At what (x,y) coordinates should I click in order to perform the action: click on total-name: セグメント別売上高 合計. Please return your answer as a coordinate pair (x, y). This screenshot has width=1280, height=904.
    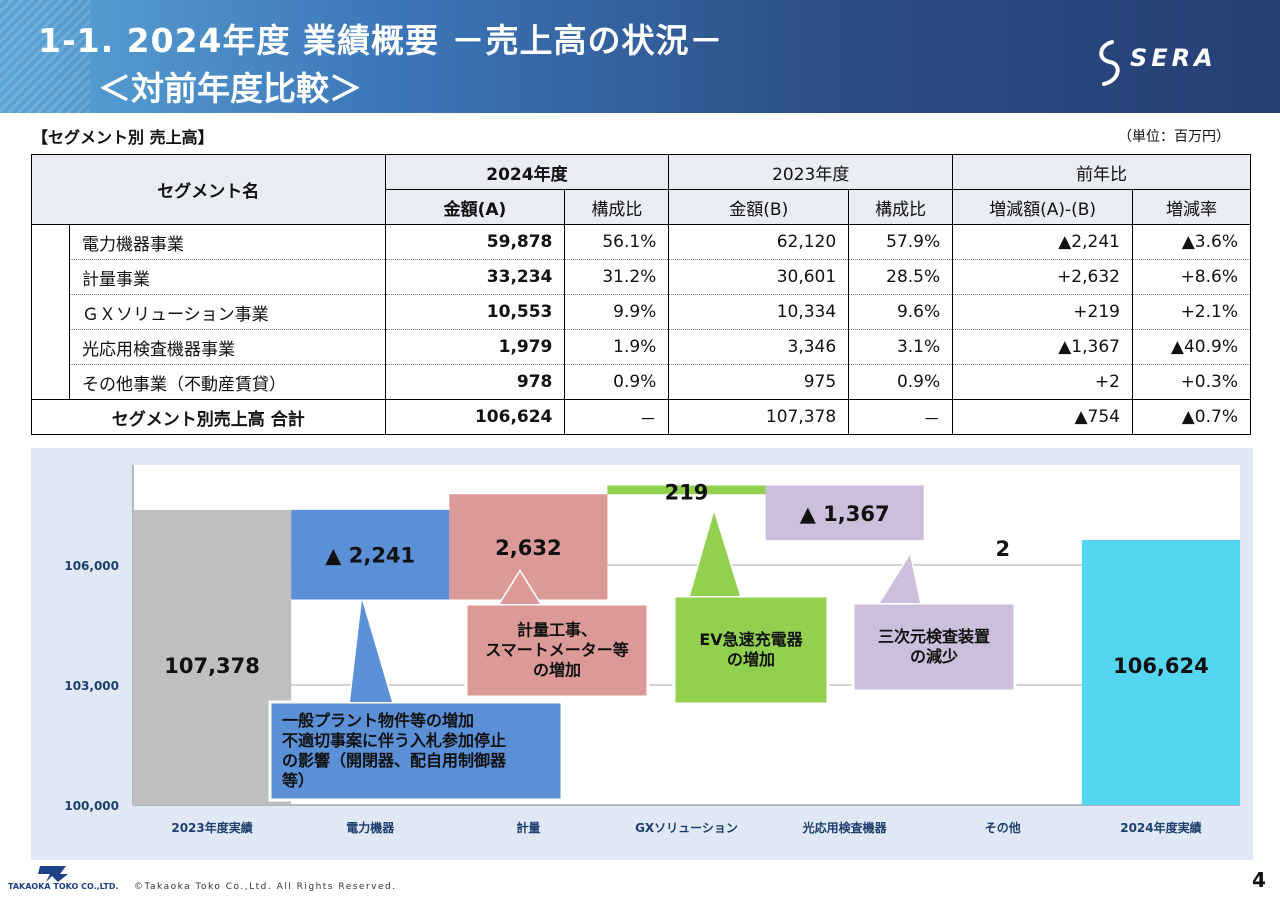
    Looking at the image, I should click on (208, 417).